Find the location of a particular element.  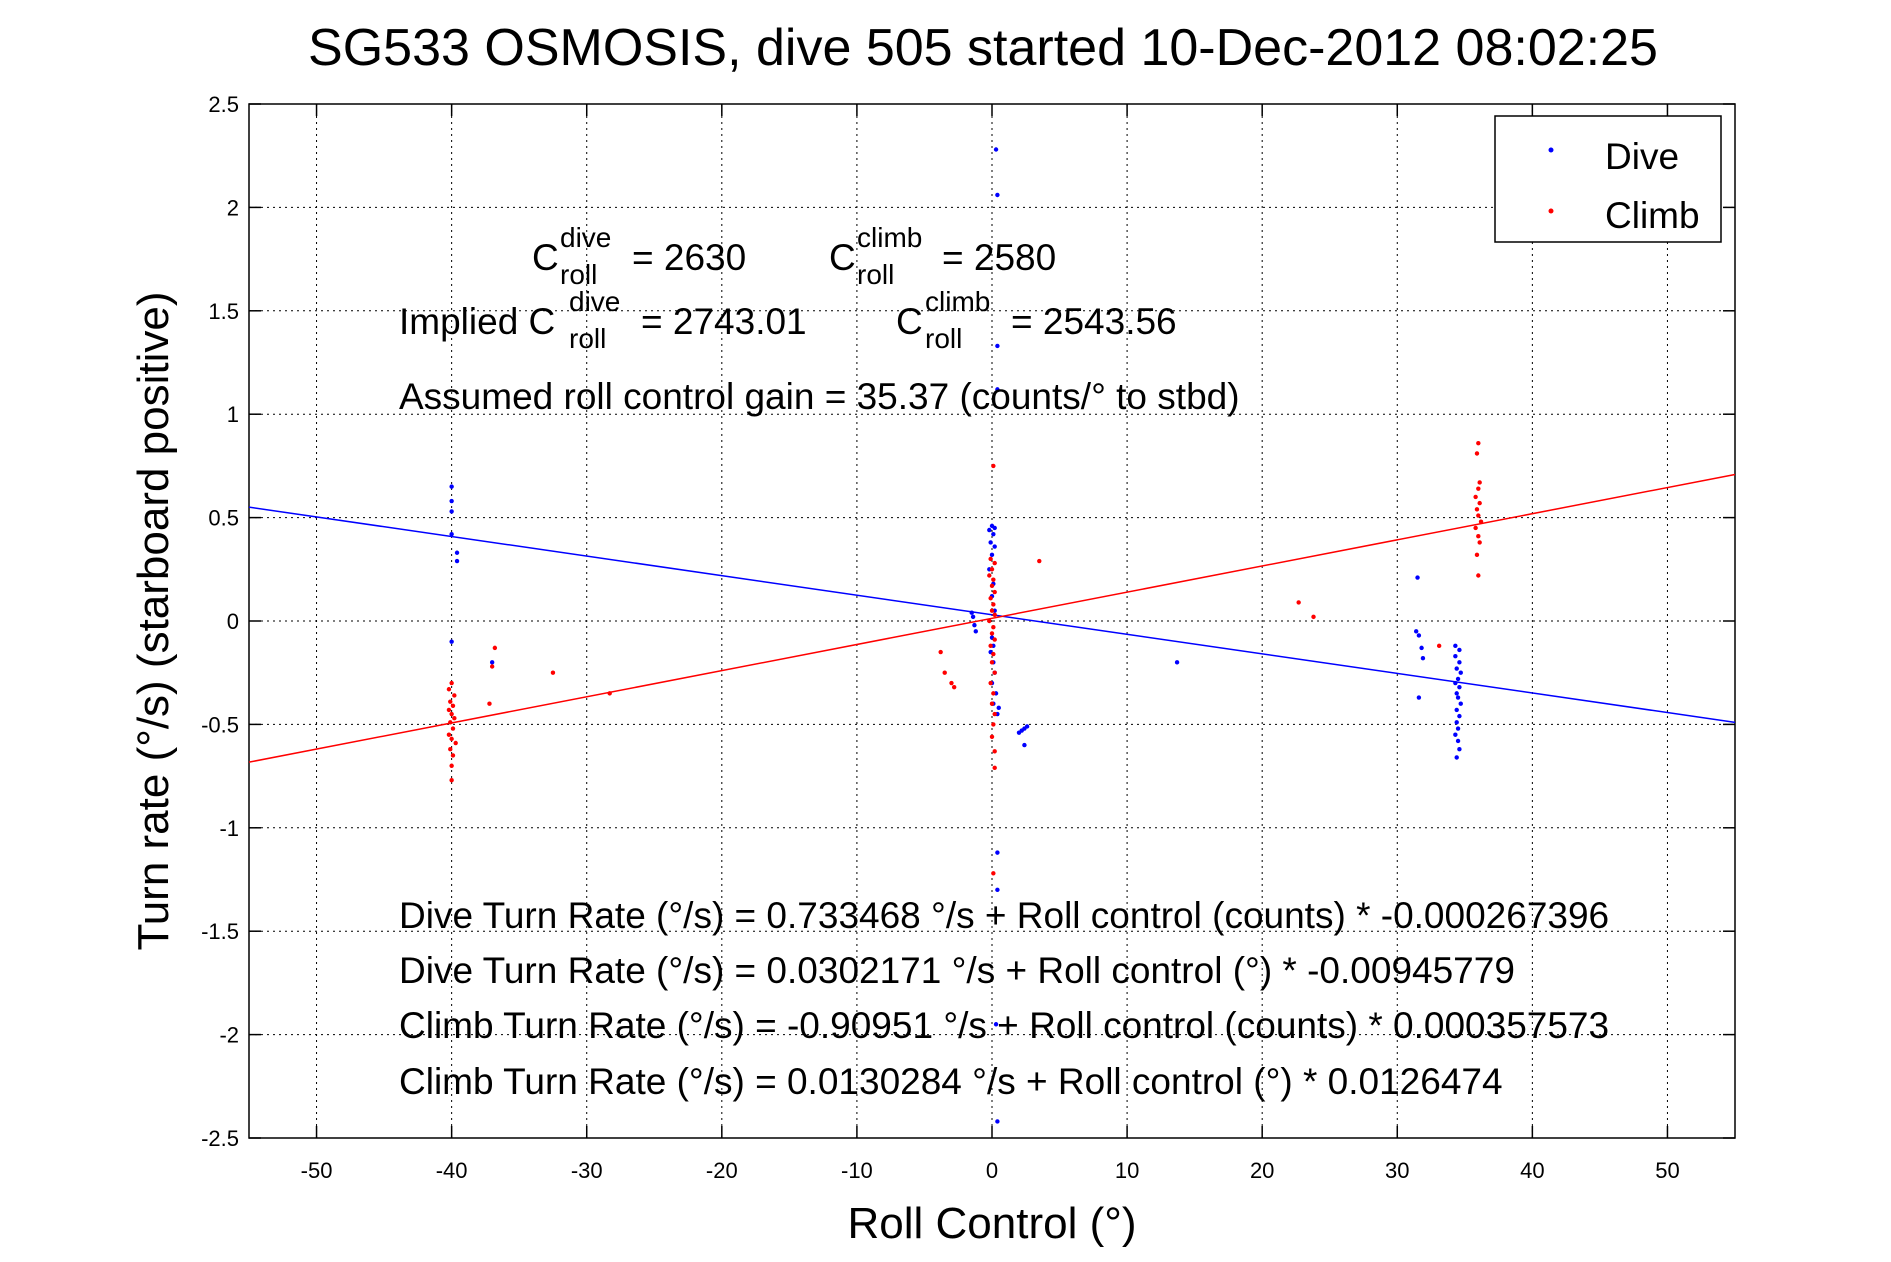

legend-climb-label: Climb is located at coordinates (1652, 215).